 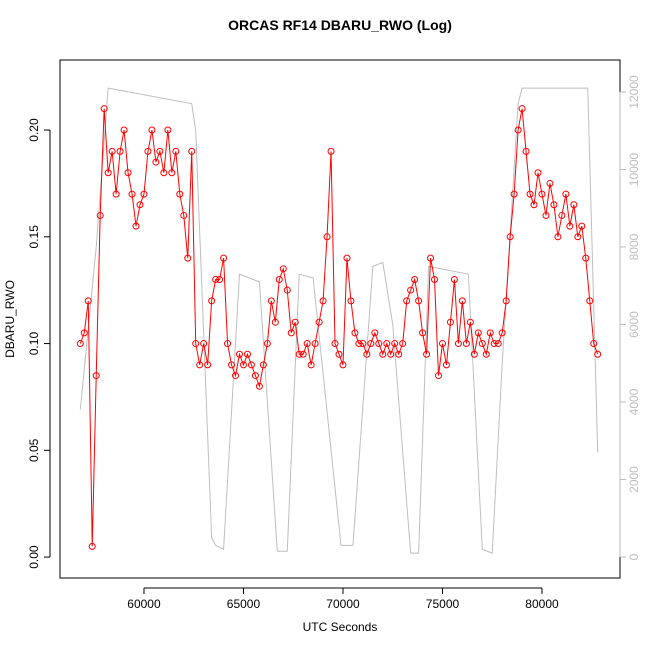 I want to click on chart-title: ORCAS RF14 DBARU_RWO (Log), so click(x=340, y=25).